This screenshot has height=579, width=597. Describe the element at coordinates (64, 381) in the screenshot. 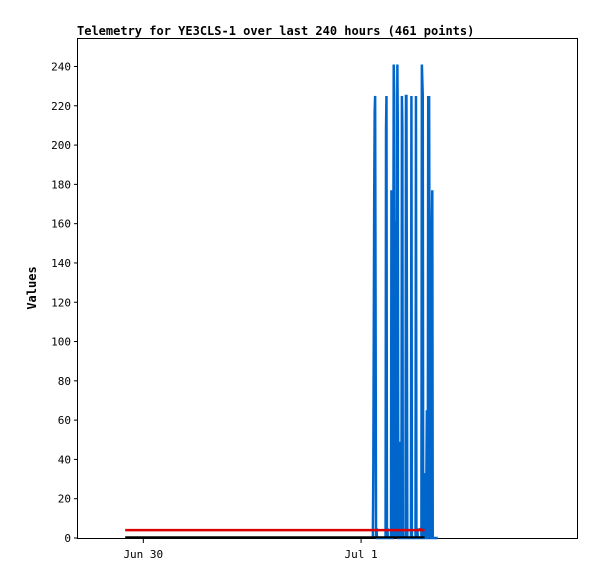

I see `y-tick-label: 80` at that location.